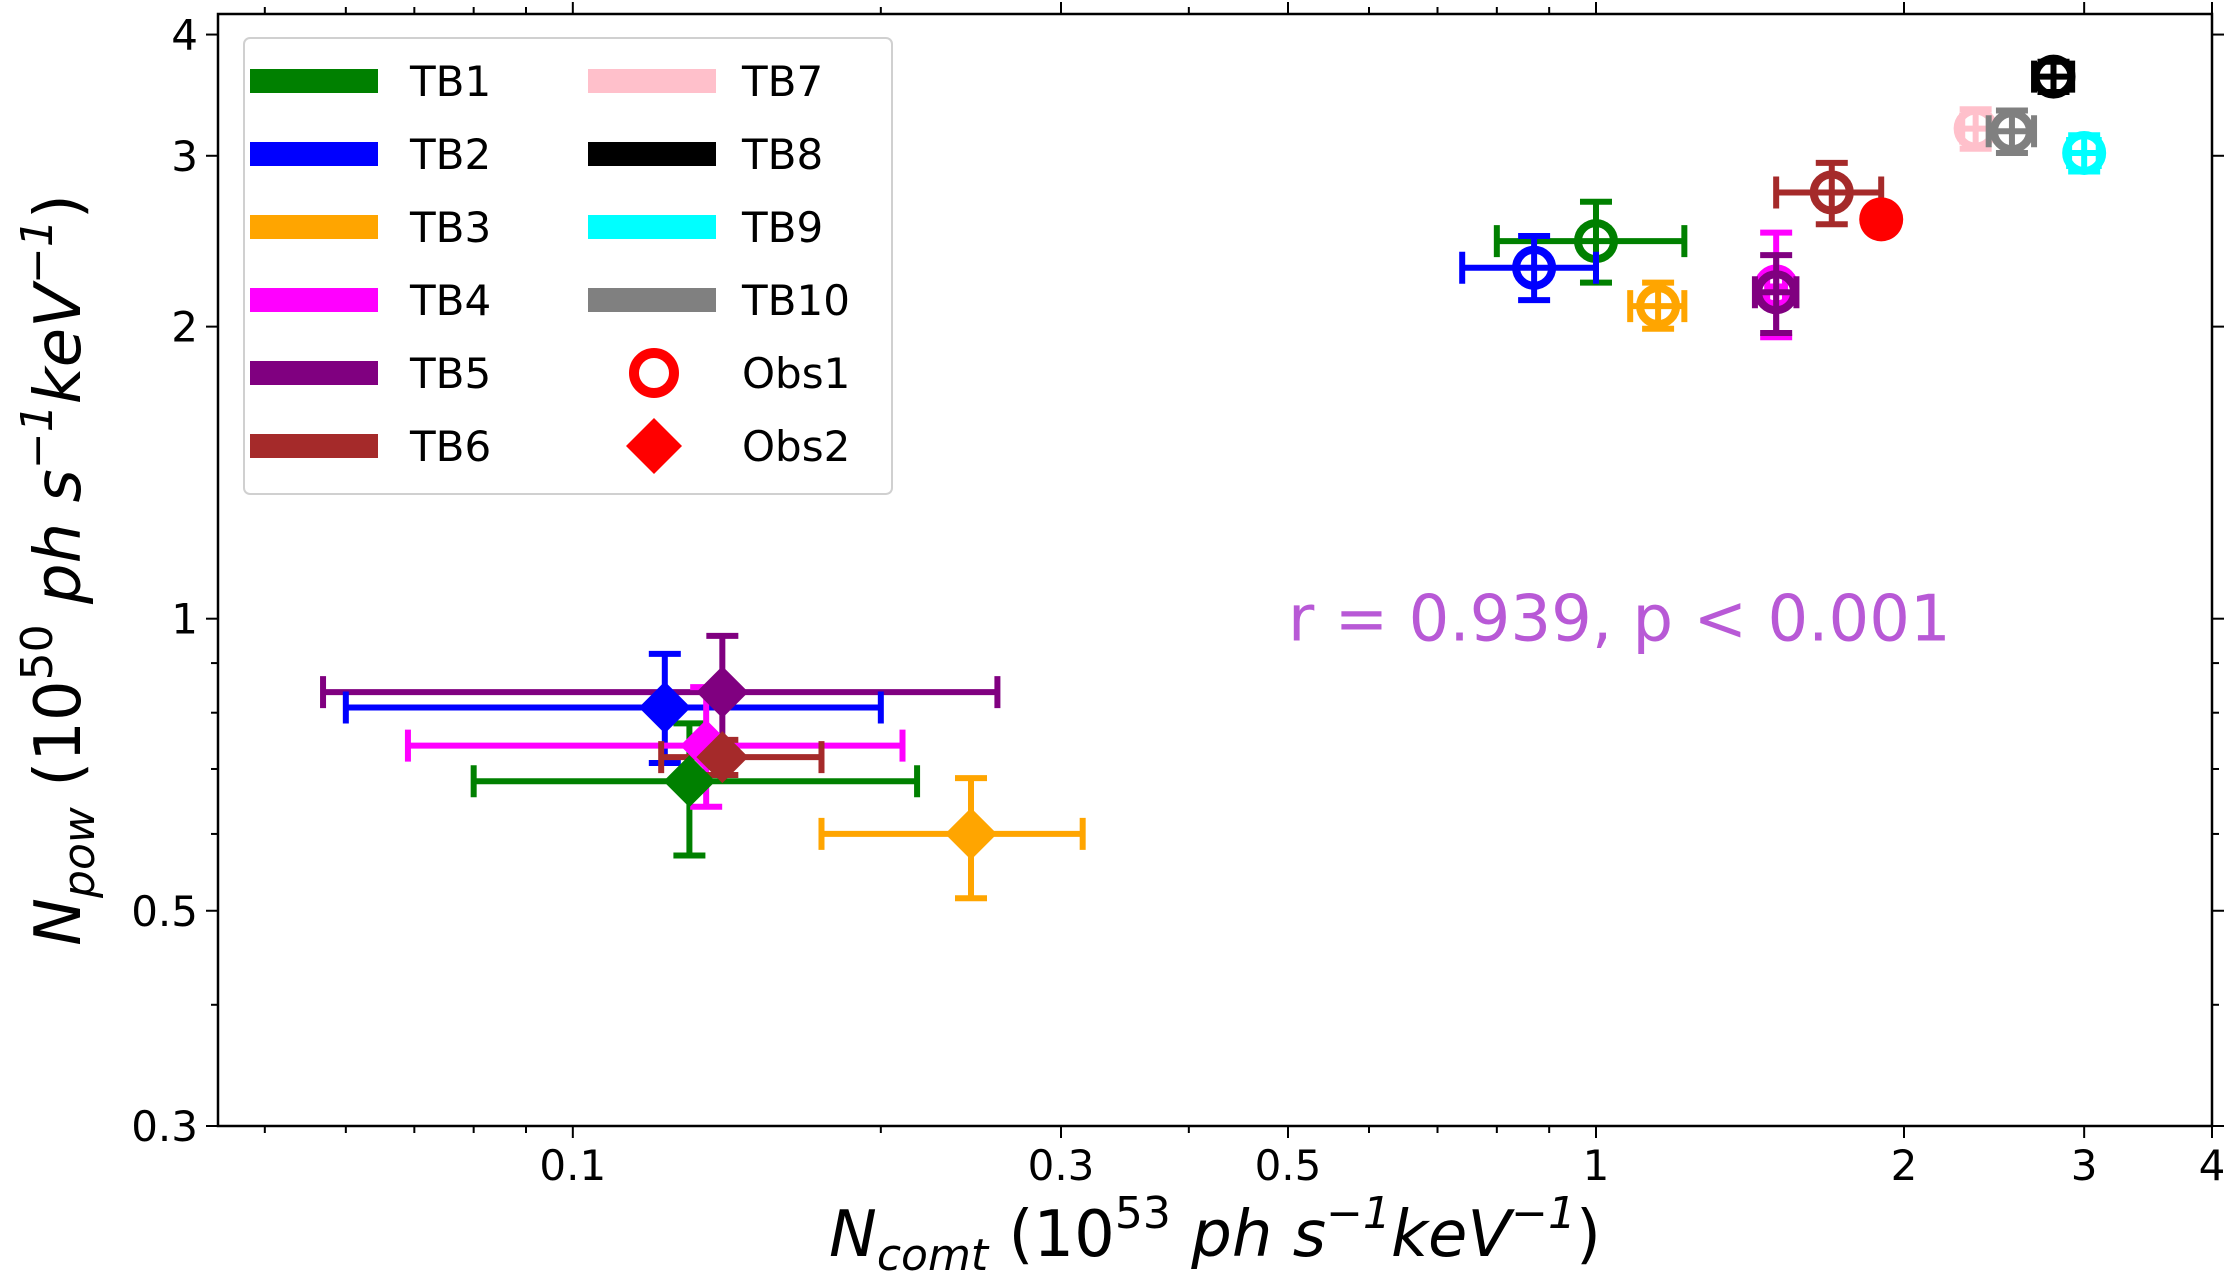 Image resolution: width=2234 pixels, height=1280 pixels. I want to click on axis-label-part: pow, so click(79, 852).